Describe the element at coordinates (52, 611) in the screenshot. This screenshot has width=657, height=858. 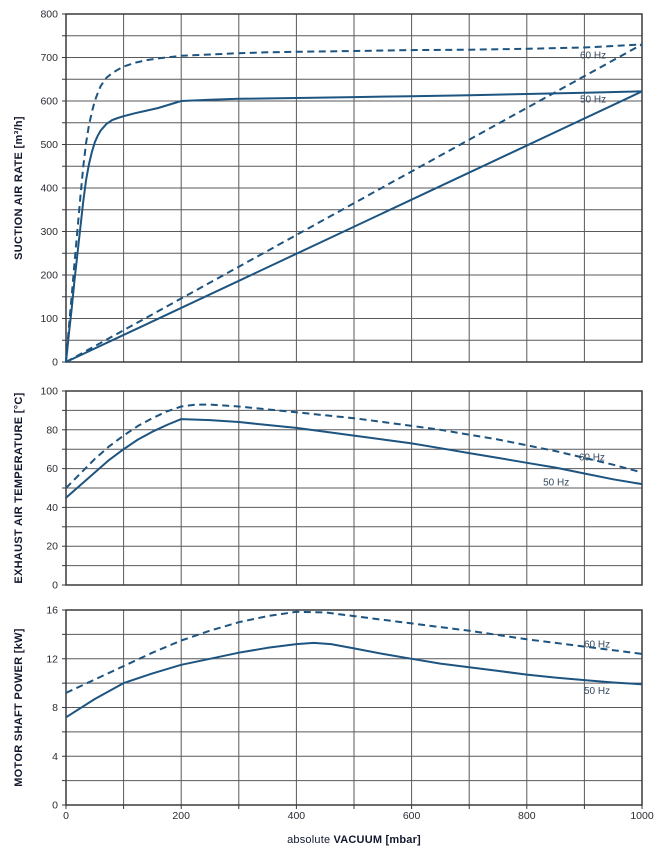
I see `y-tick-label: 16` at that location.